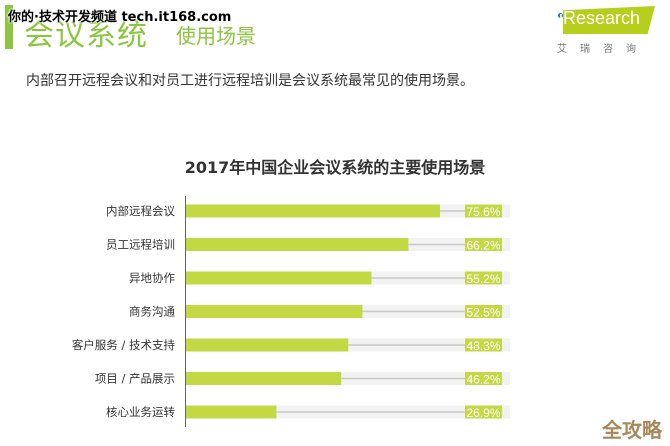 The image size is (670, 446). I want to click on value-label: 48.3%, so click(483, 346).